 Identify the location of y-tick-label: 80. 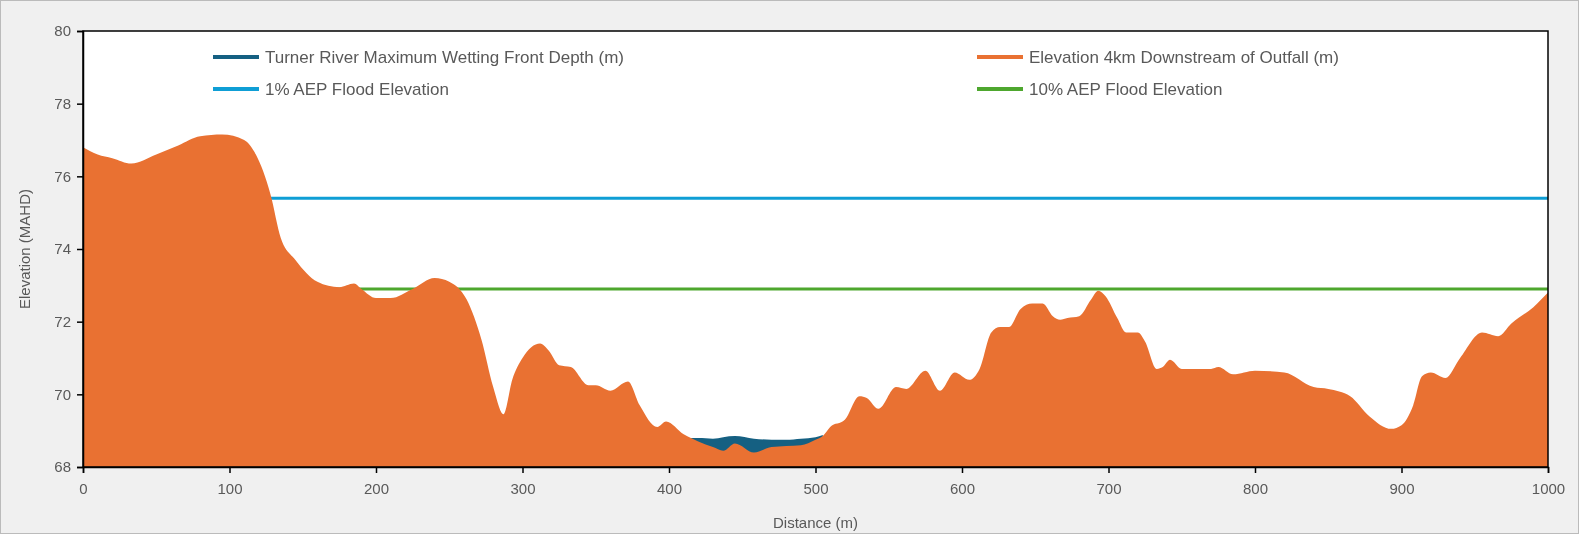
(62, 31).